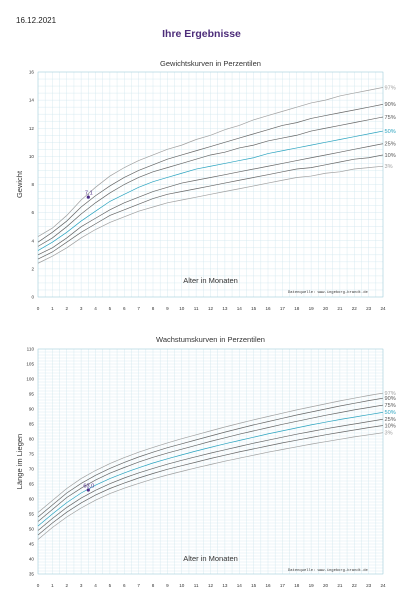 The height and width of the screenshot is (600, 403). What do you see at coordinates (390, 426) in the screenshot?
I see `length-percentile-label: 10%` at bounding box center [390, 426].